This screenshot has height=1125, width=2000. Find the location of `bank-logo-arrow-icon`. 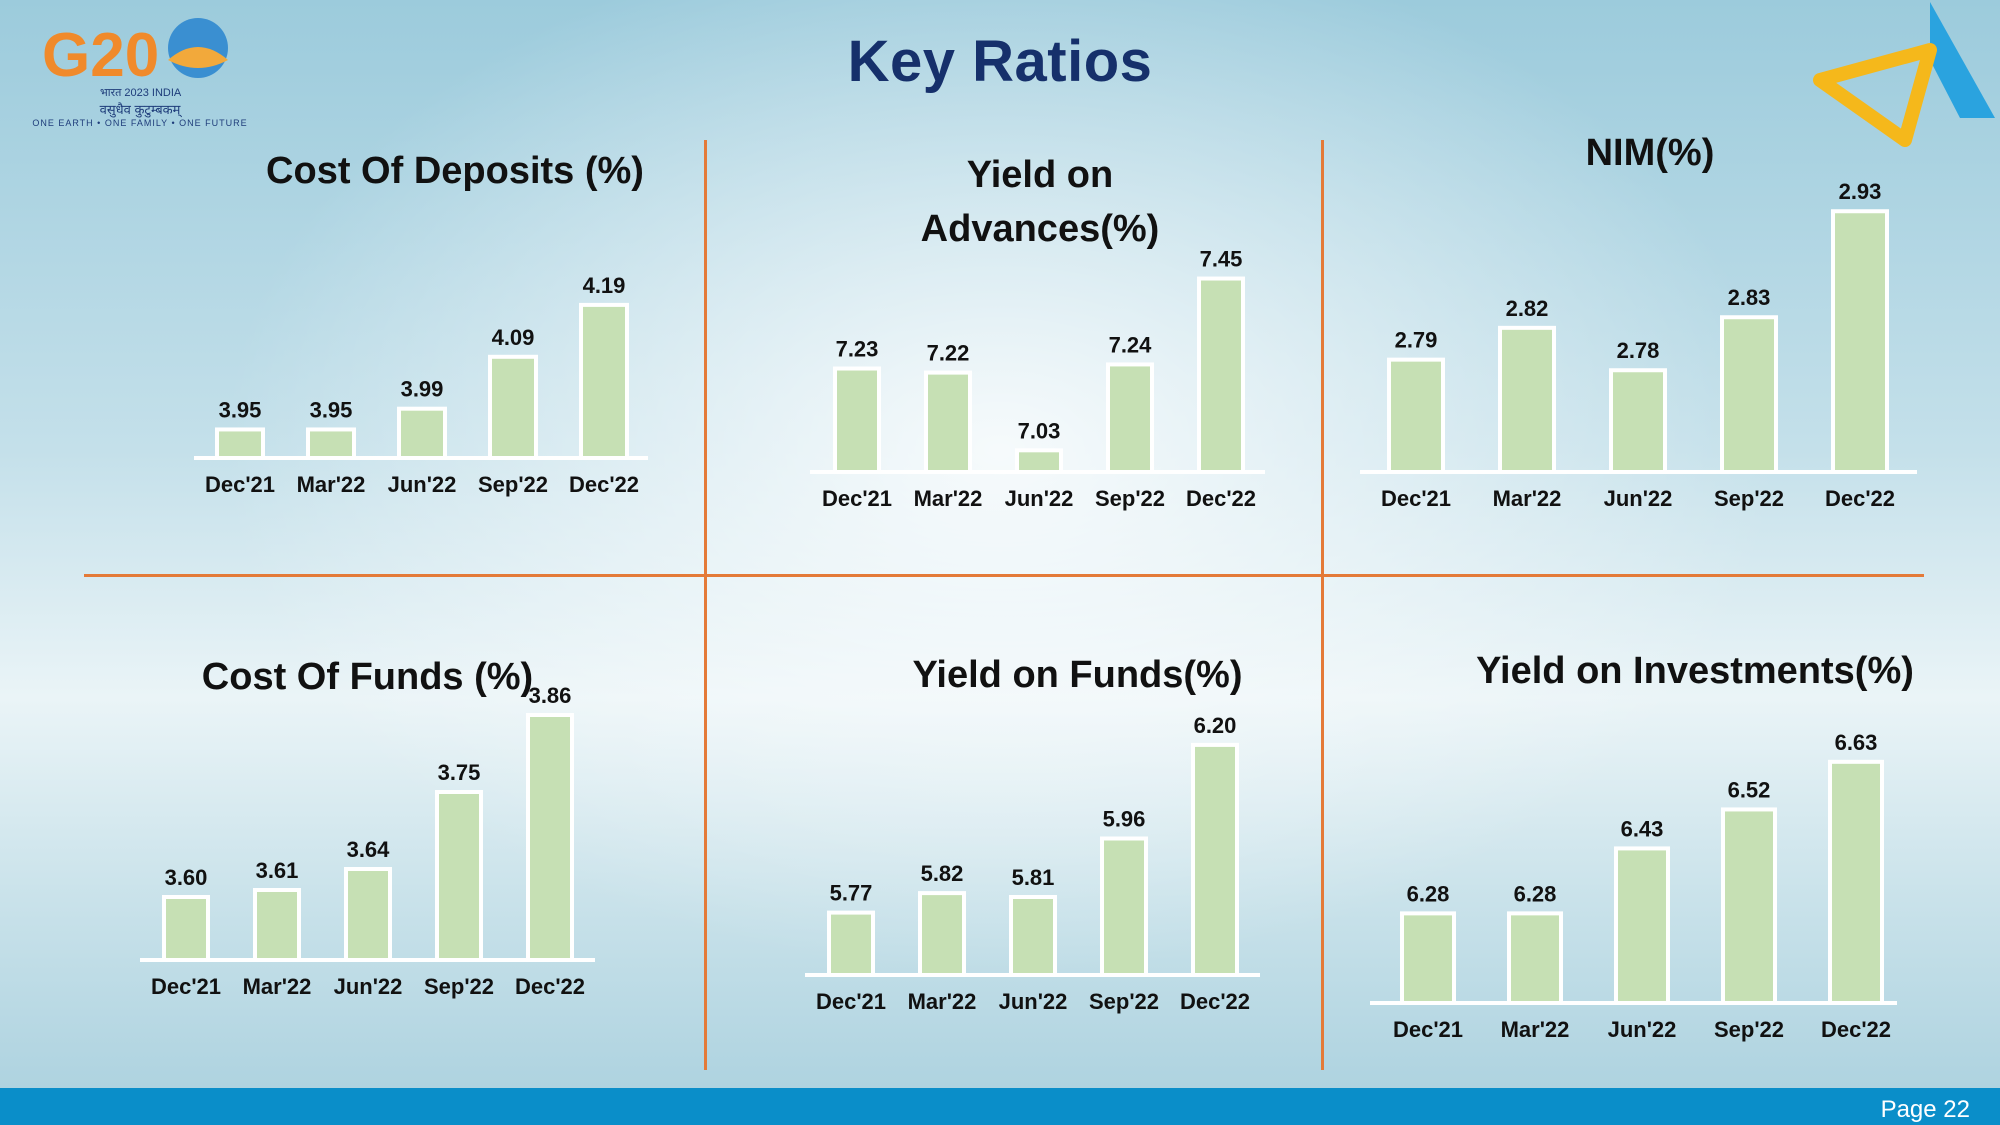

bank-logo-arrow-icon is located at coordinates (1875, 95).